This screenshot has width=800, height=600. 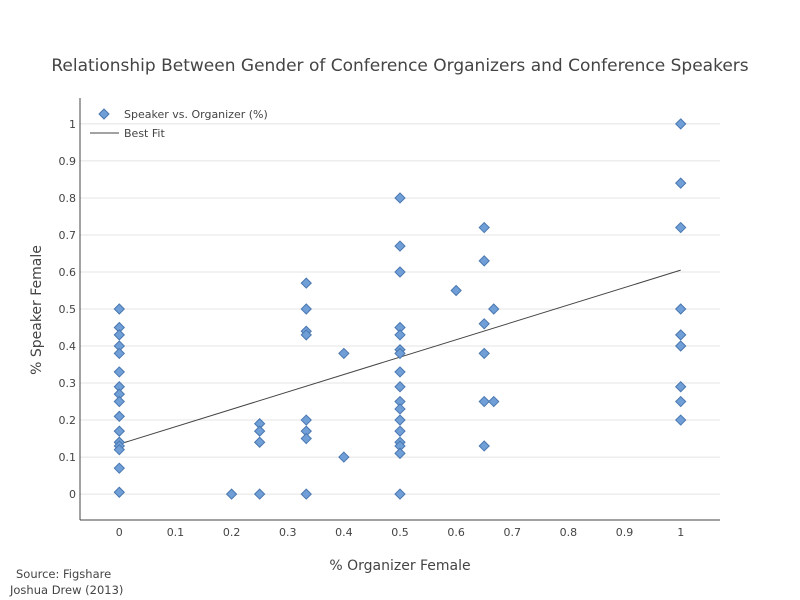 I want to click on x-tick-label: 0.8, so click(x=569, y=532).